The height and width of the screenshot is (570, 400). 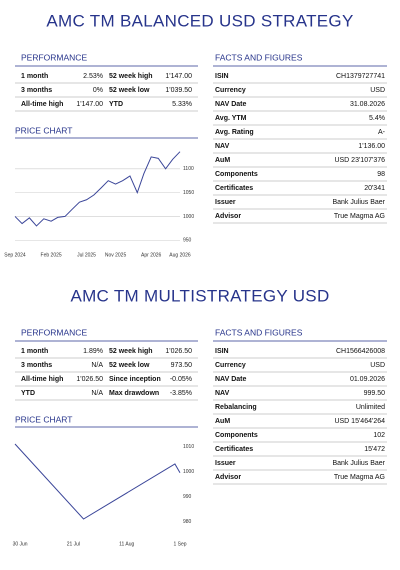 What do you see at coordinates (188, 447) in the screenshot?
I see `y-tick-label: 1010` at bounding box center [188, 447].